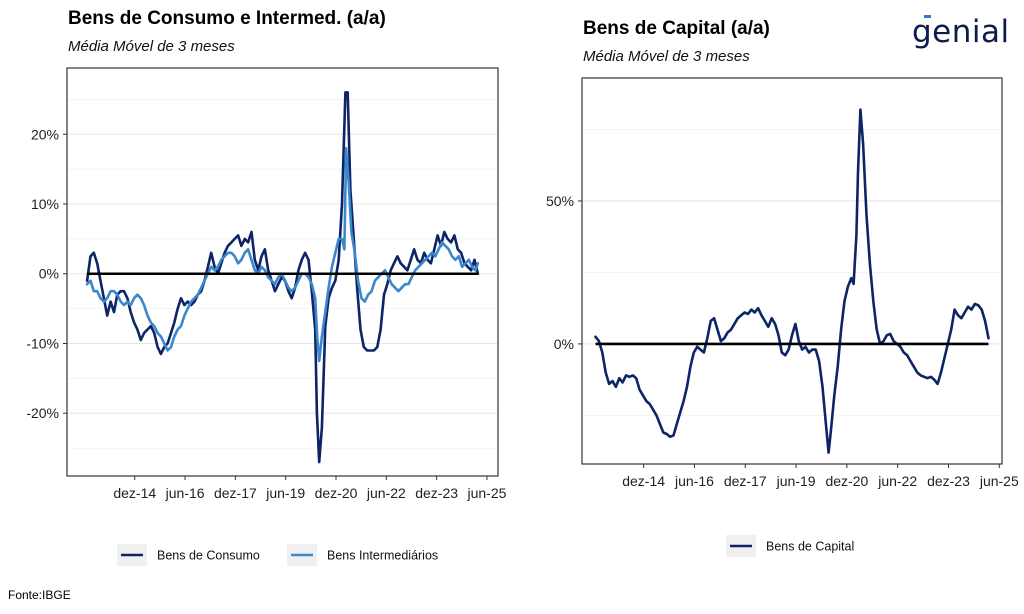  I want to click on left-xtick-label: jun-25, so click(486, 493).